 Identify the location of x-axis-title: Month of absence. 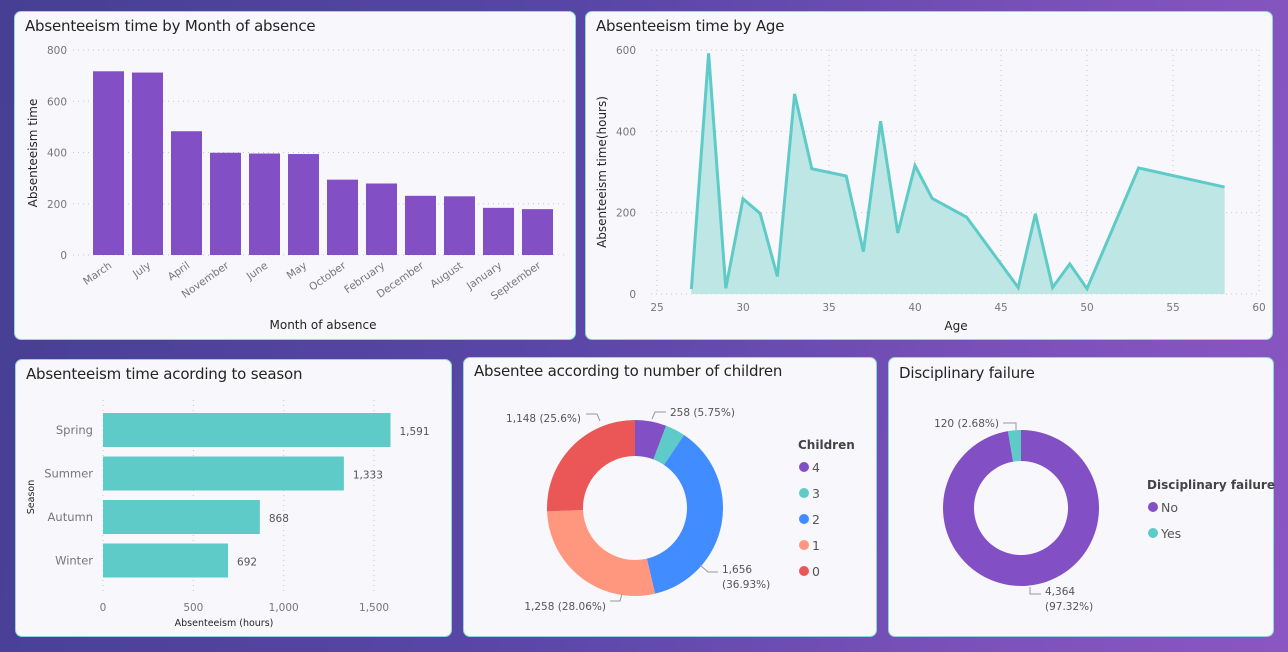
(323, 325).